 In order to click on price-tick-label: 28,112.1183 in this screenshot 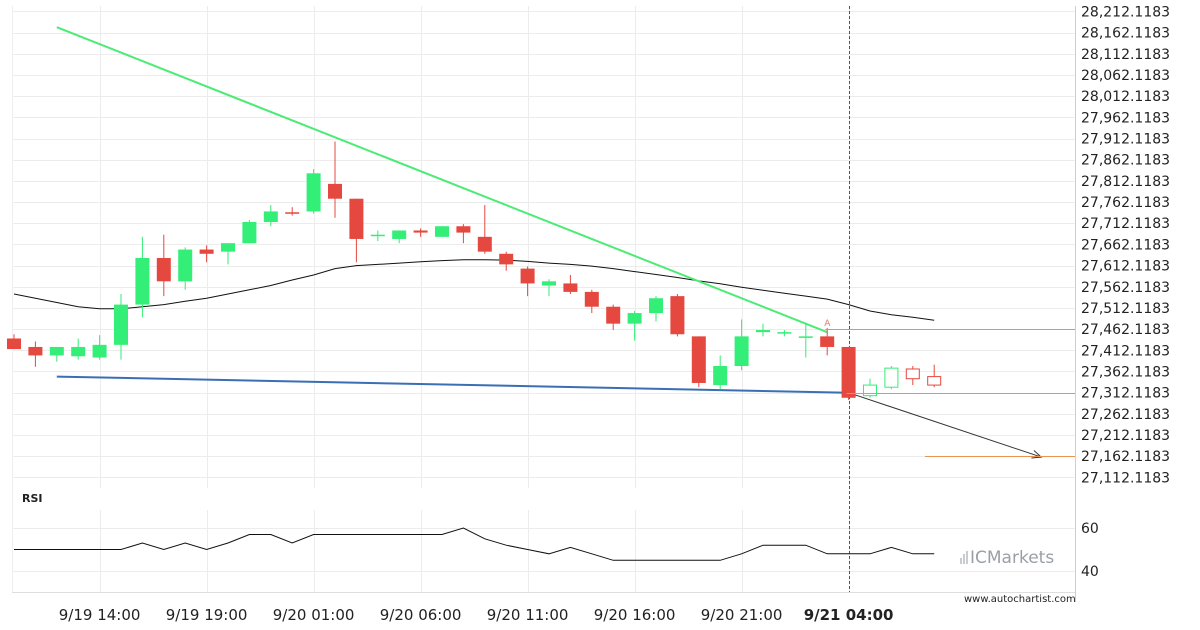, I will do `click(1125, 55)`.